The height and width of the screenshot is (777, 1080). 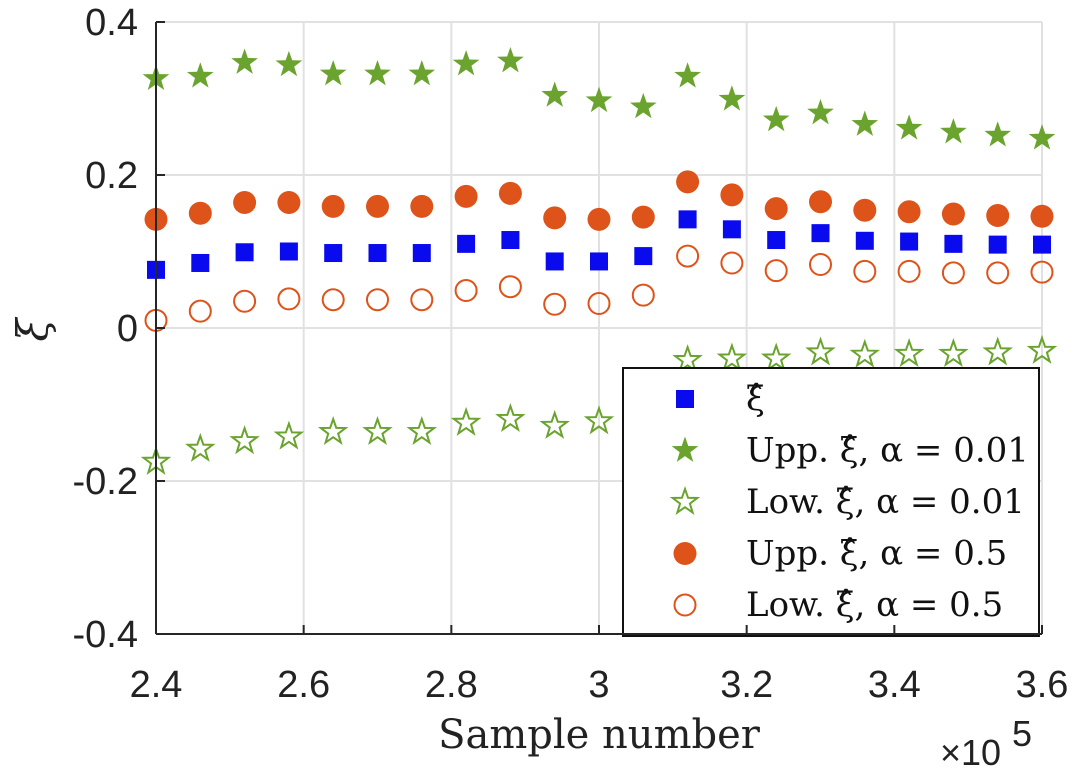 I want to click on y-tick-label: 0, so click(x=127, y=329).